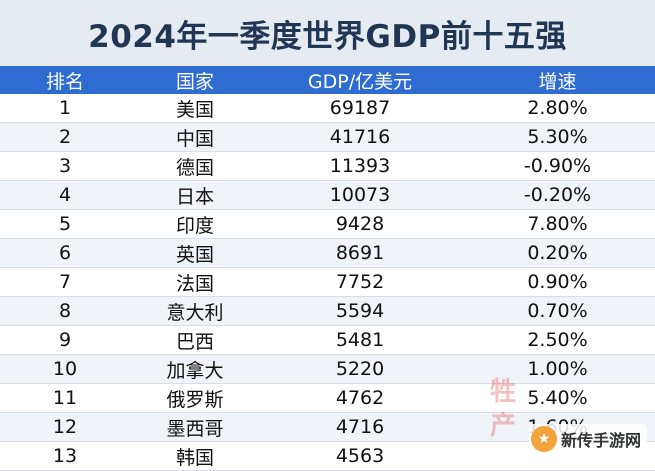 The width and height of the screenshot is (655, 471). What do you see at coordinates (65, 456) in the screenshot?
I see `cell-rank: 13` at bounding box center [65, 456].